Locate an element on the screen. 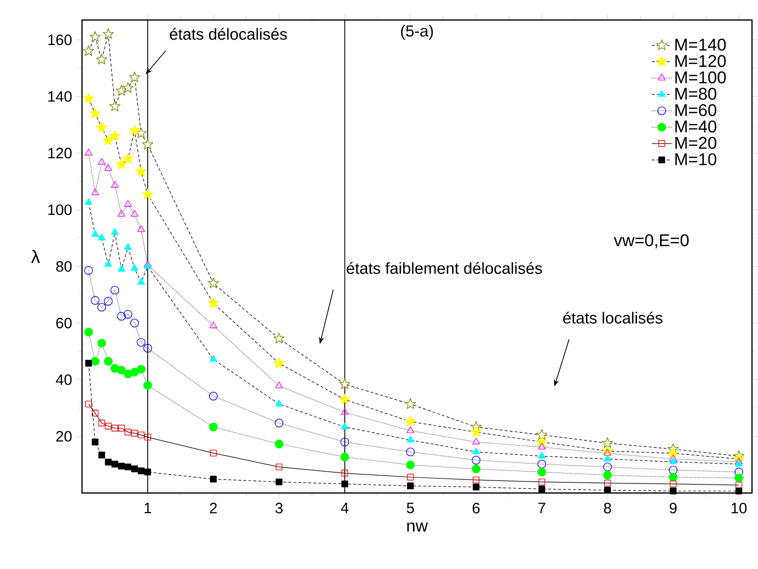 The width and height of the screenshot is (758, 569). y-tick-label: 160 is located at coordinates (60, 40).